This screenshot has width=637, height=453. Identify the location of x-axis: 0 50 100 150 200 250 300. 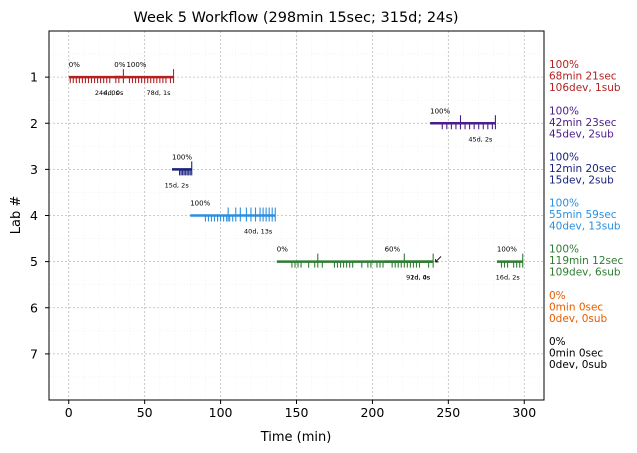
(300, 410).